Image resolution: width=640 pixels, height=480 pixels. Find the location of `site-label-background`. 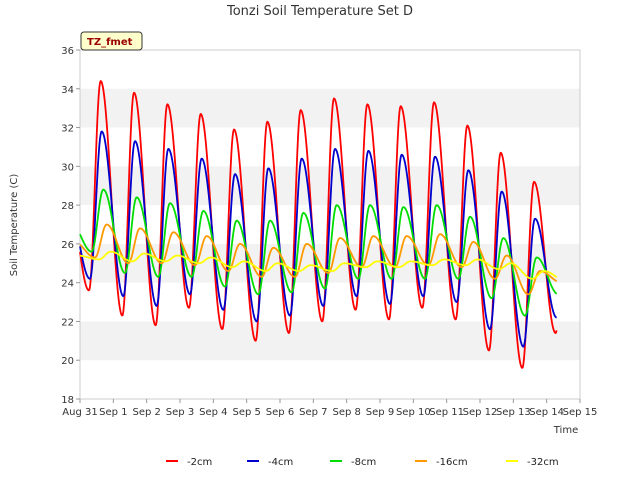

site-label-background is located at coordinates (111, 41).